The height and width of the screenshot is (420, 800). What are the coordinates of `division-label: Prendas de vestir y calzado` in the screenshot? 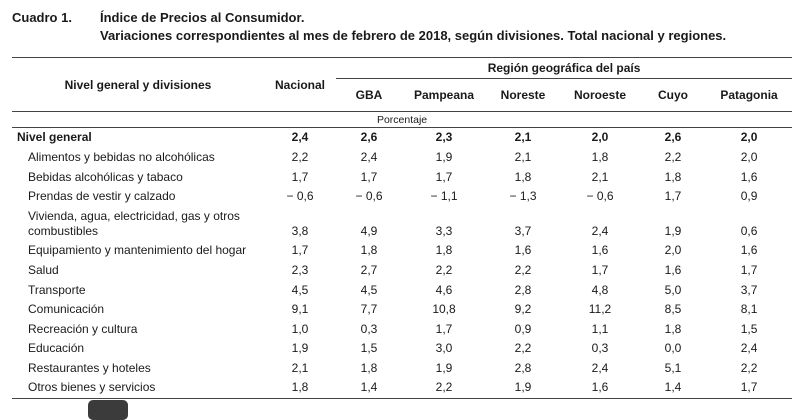 It's located at (102, 196).